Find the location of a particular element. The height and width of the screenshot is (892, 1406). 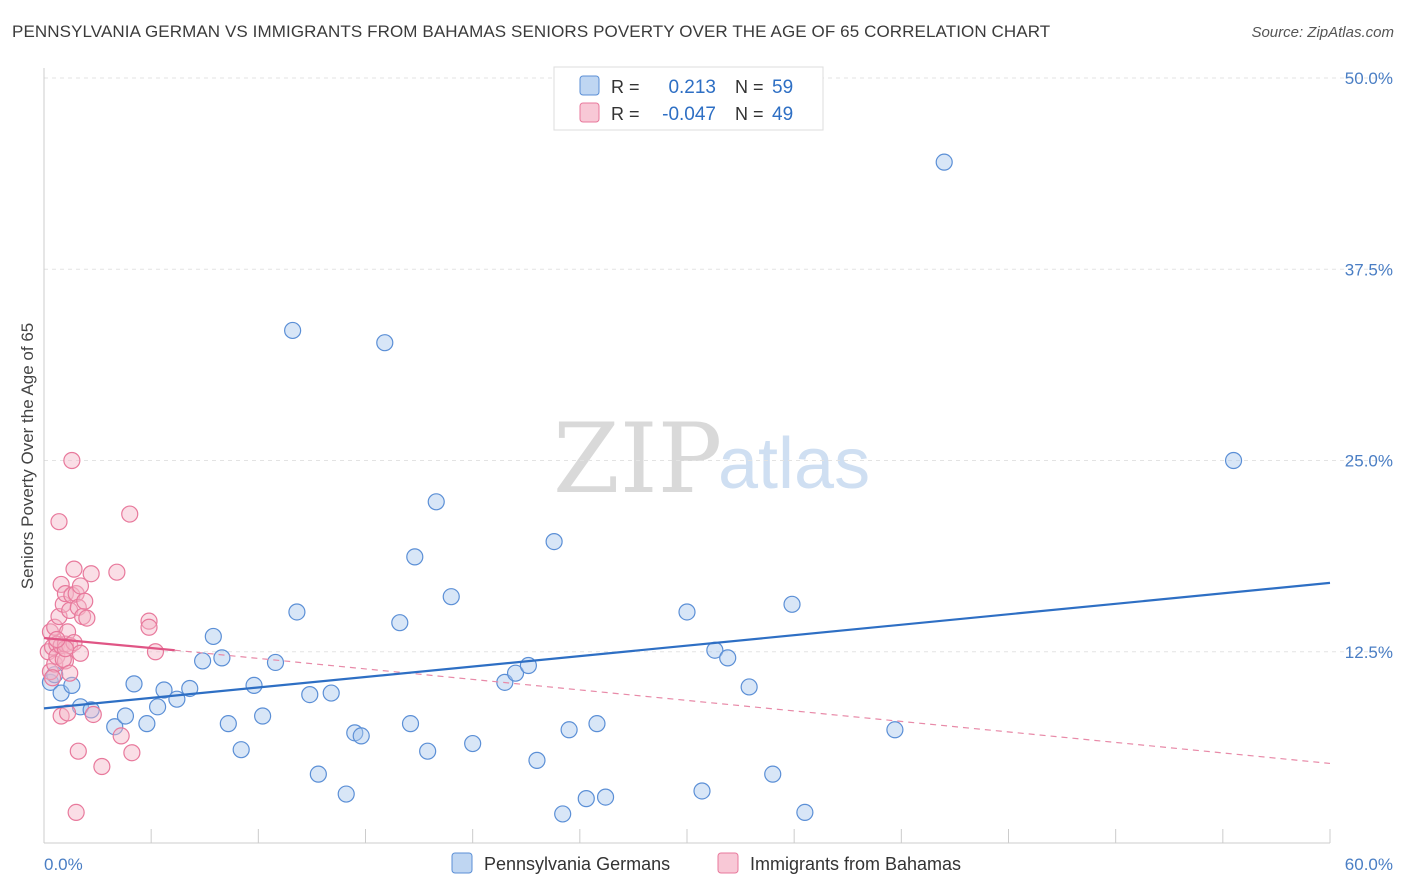

y-tick-label-1: 25.0% is located at coordinates (1369, 461).